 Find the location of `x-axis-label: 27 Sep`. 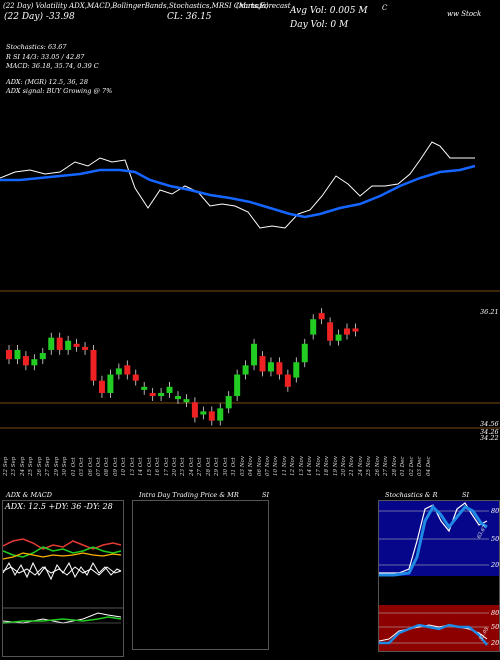

x-axis-label: 27 Sep is located at coordinates (48, 466).